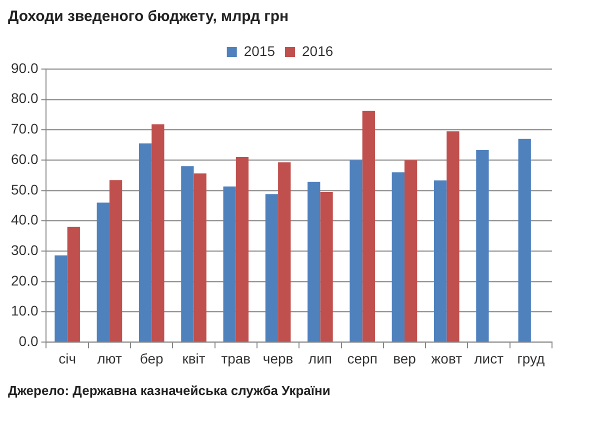  I want to click on x-tick-label: вер, so click(404, 358).